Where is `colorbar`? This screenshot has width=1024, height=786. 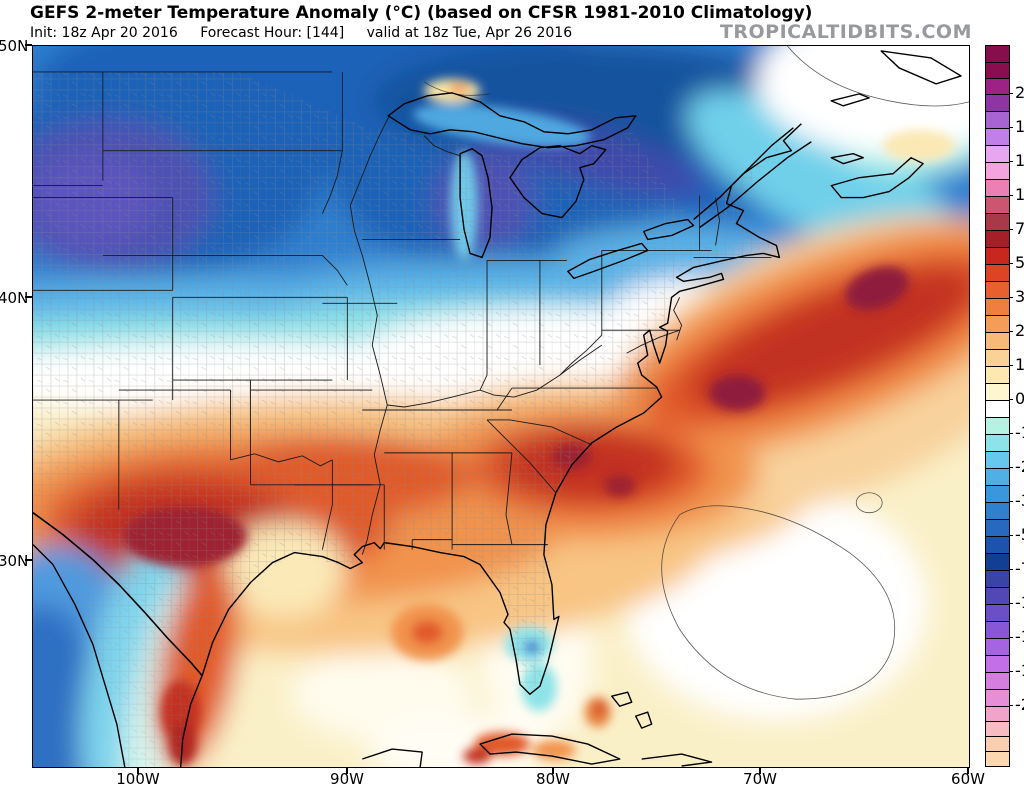
colorbar is located at coordinates (997, 406).